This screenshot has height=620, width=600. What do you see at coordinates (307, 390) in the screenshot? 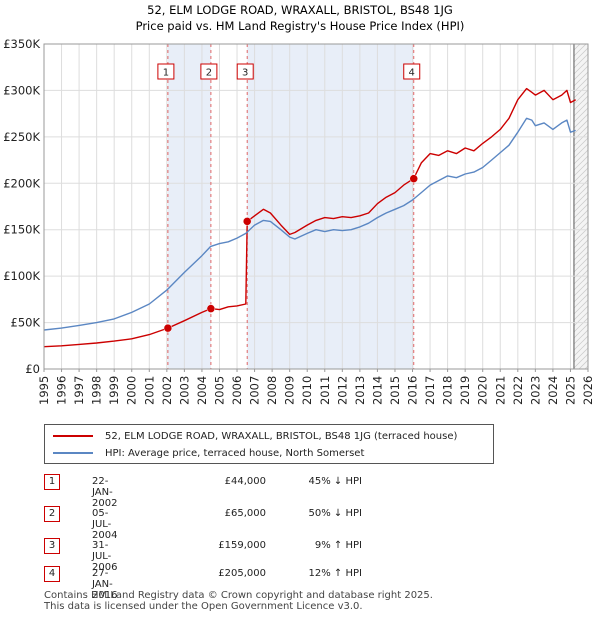
I see `x-tick-label: 2010` at bounding box center [307, 390].